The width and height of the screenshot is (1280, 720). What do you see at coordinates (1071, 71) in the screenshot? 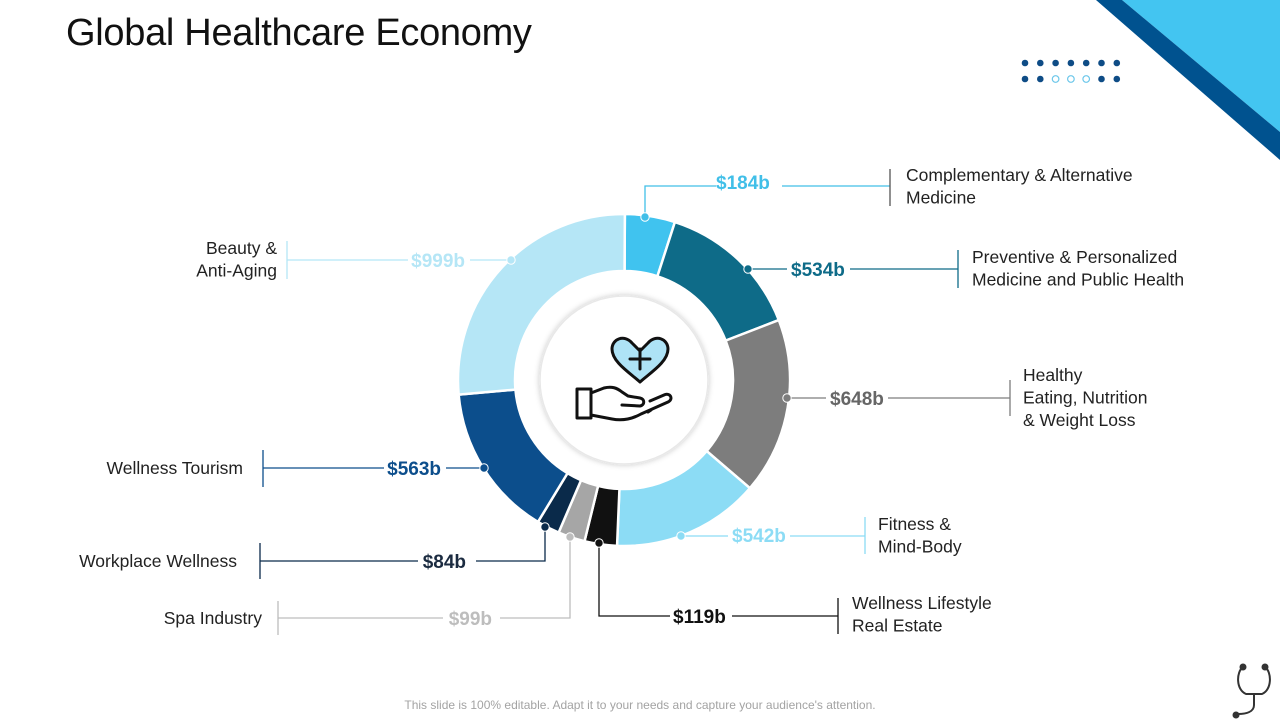
I see `dot-grid-decoration` at bounding box center [1071, 71].